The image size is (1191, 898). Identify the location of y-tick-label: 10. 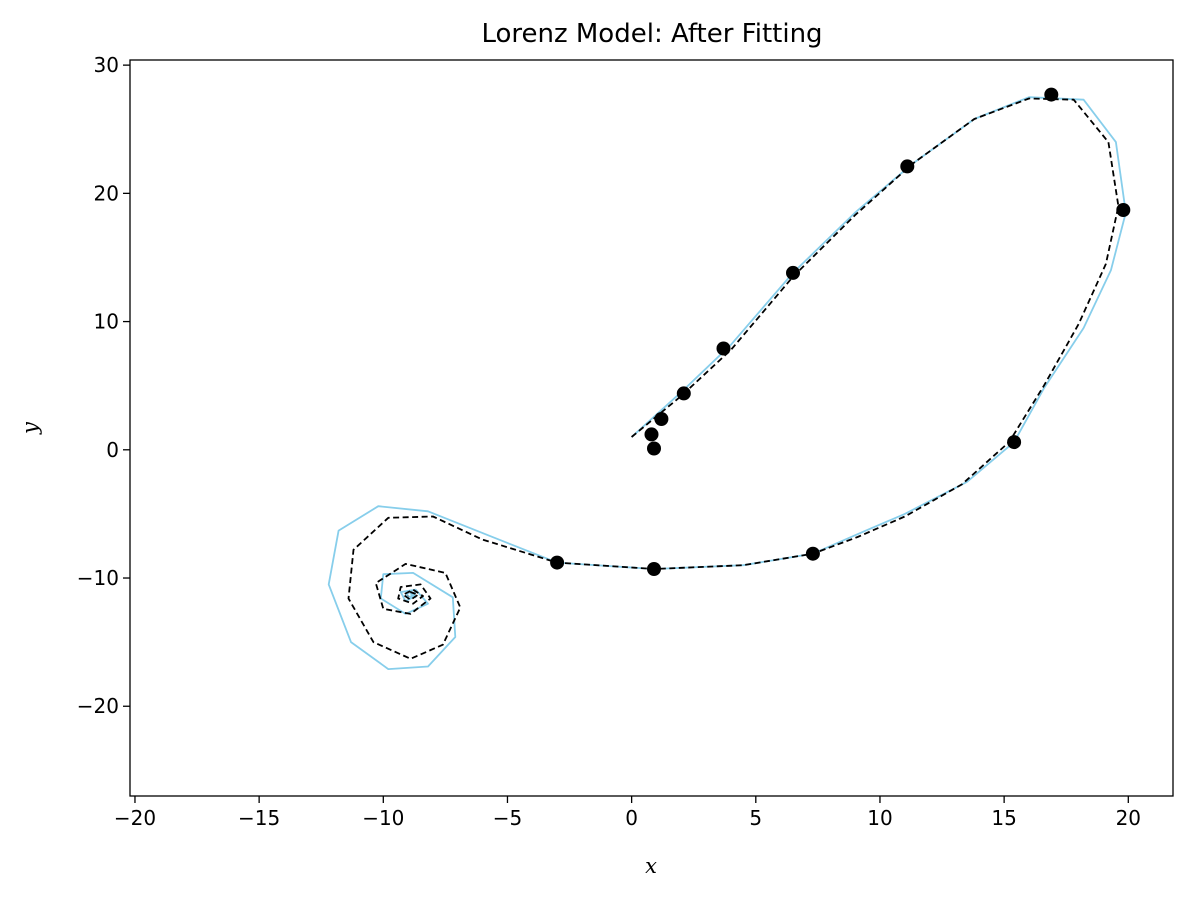
(106, 322).